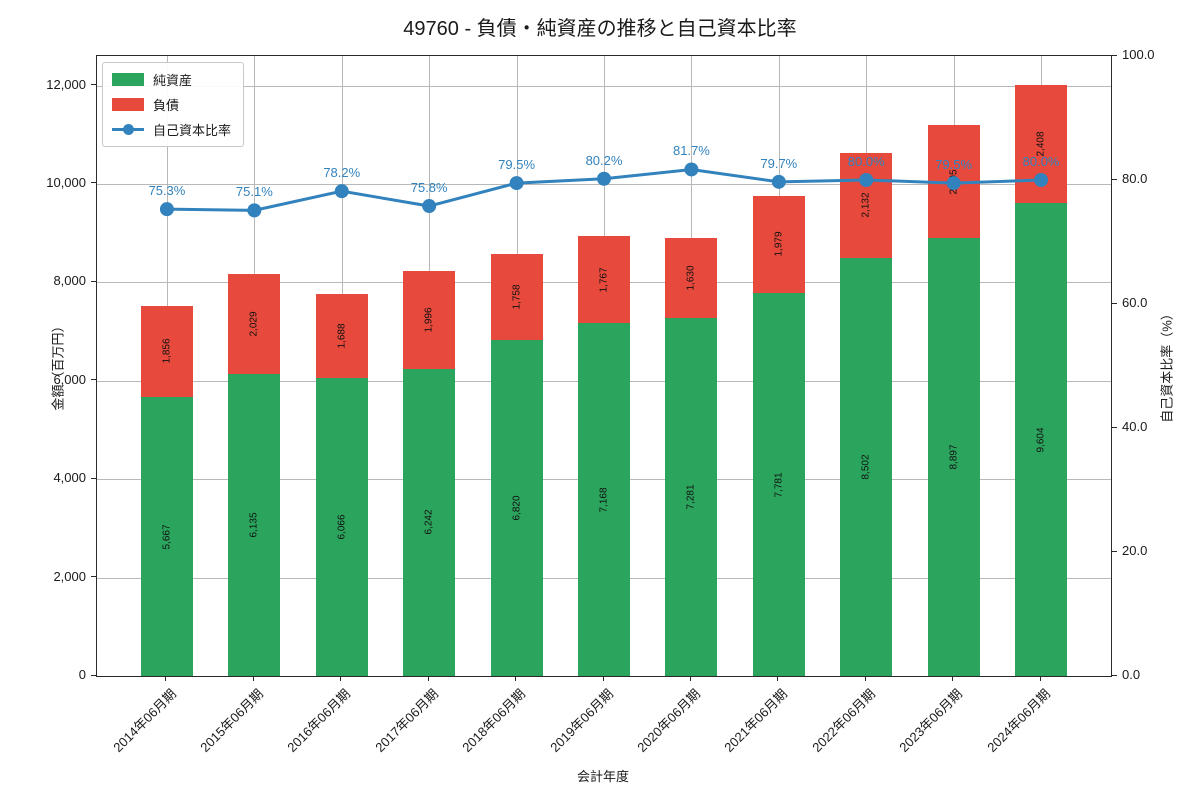 This screenshot has height=800, width=1200. Describe the element at coordinates (144, 720) in the screenshot. I see `x-tick-label: 2014年06月期` at that location.